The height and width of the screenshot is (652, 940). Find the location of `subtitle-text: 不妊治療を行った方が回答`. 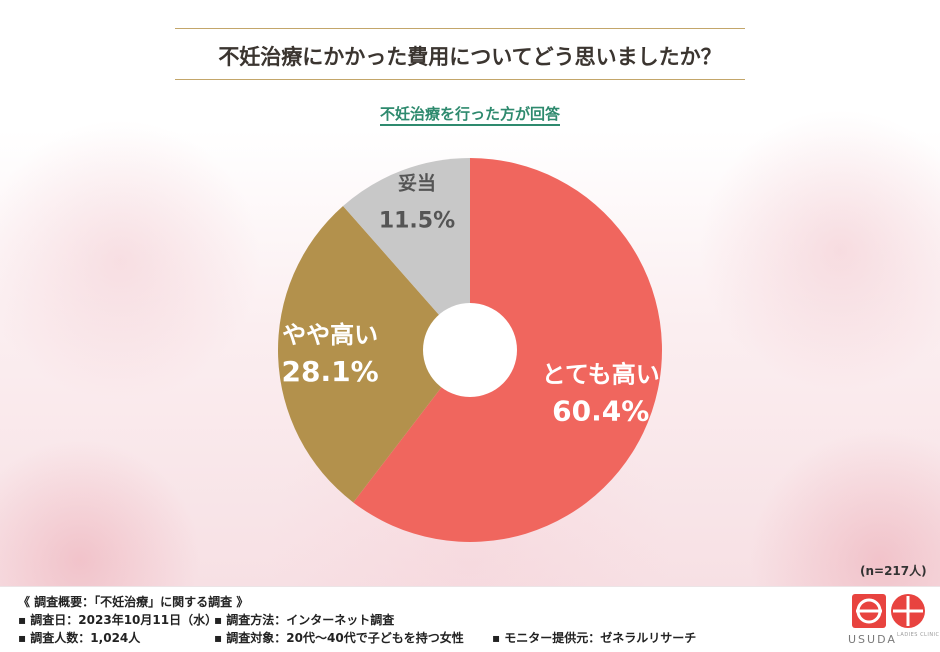

subtitle-text: 不妊治療を行った方が回答 is located at coordinates (469, 115).